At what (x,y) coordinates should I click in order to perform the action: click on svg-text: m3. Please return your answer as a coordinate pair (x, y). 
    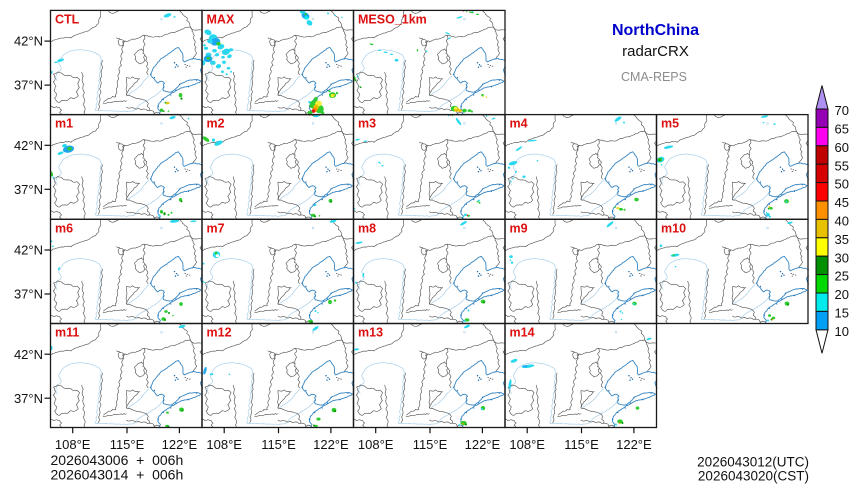
    Looking at the image, I should click on (367, 124).